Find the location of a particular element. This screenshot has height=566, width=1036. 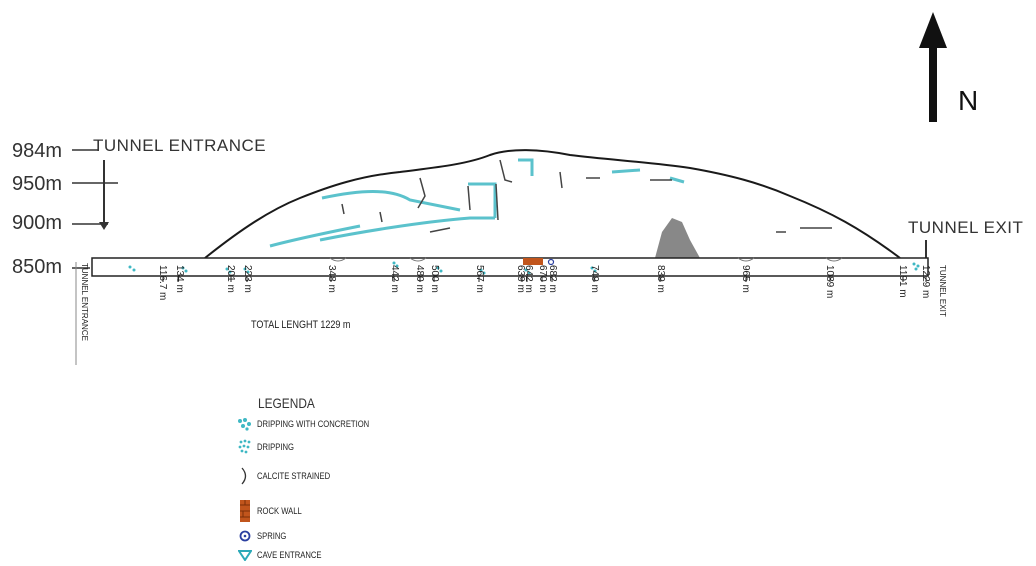

tunnel-exit-small-label: TUNNEL EXIT is located at coordinates (942, 291).